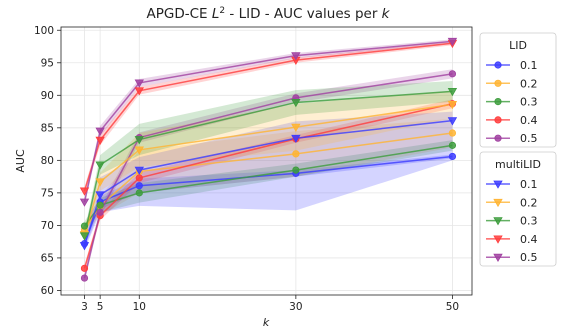 The width and height of the screenshot is (565, 332). I want to click on legend-marker-multiLID-0.4, so click(498, 239).